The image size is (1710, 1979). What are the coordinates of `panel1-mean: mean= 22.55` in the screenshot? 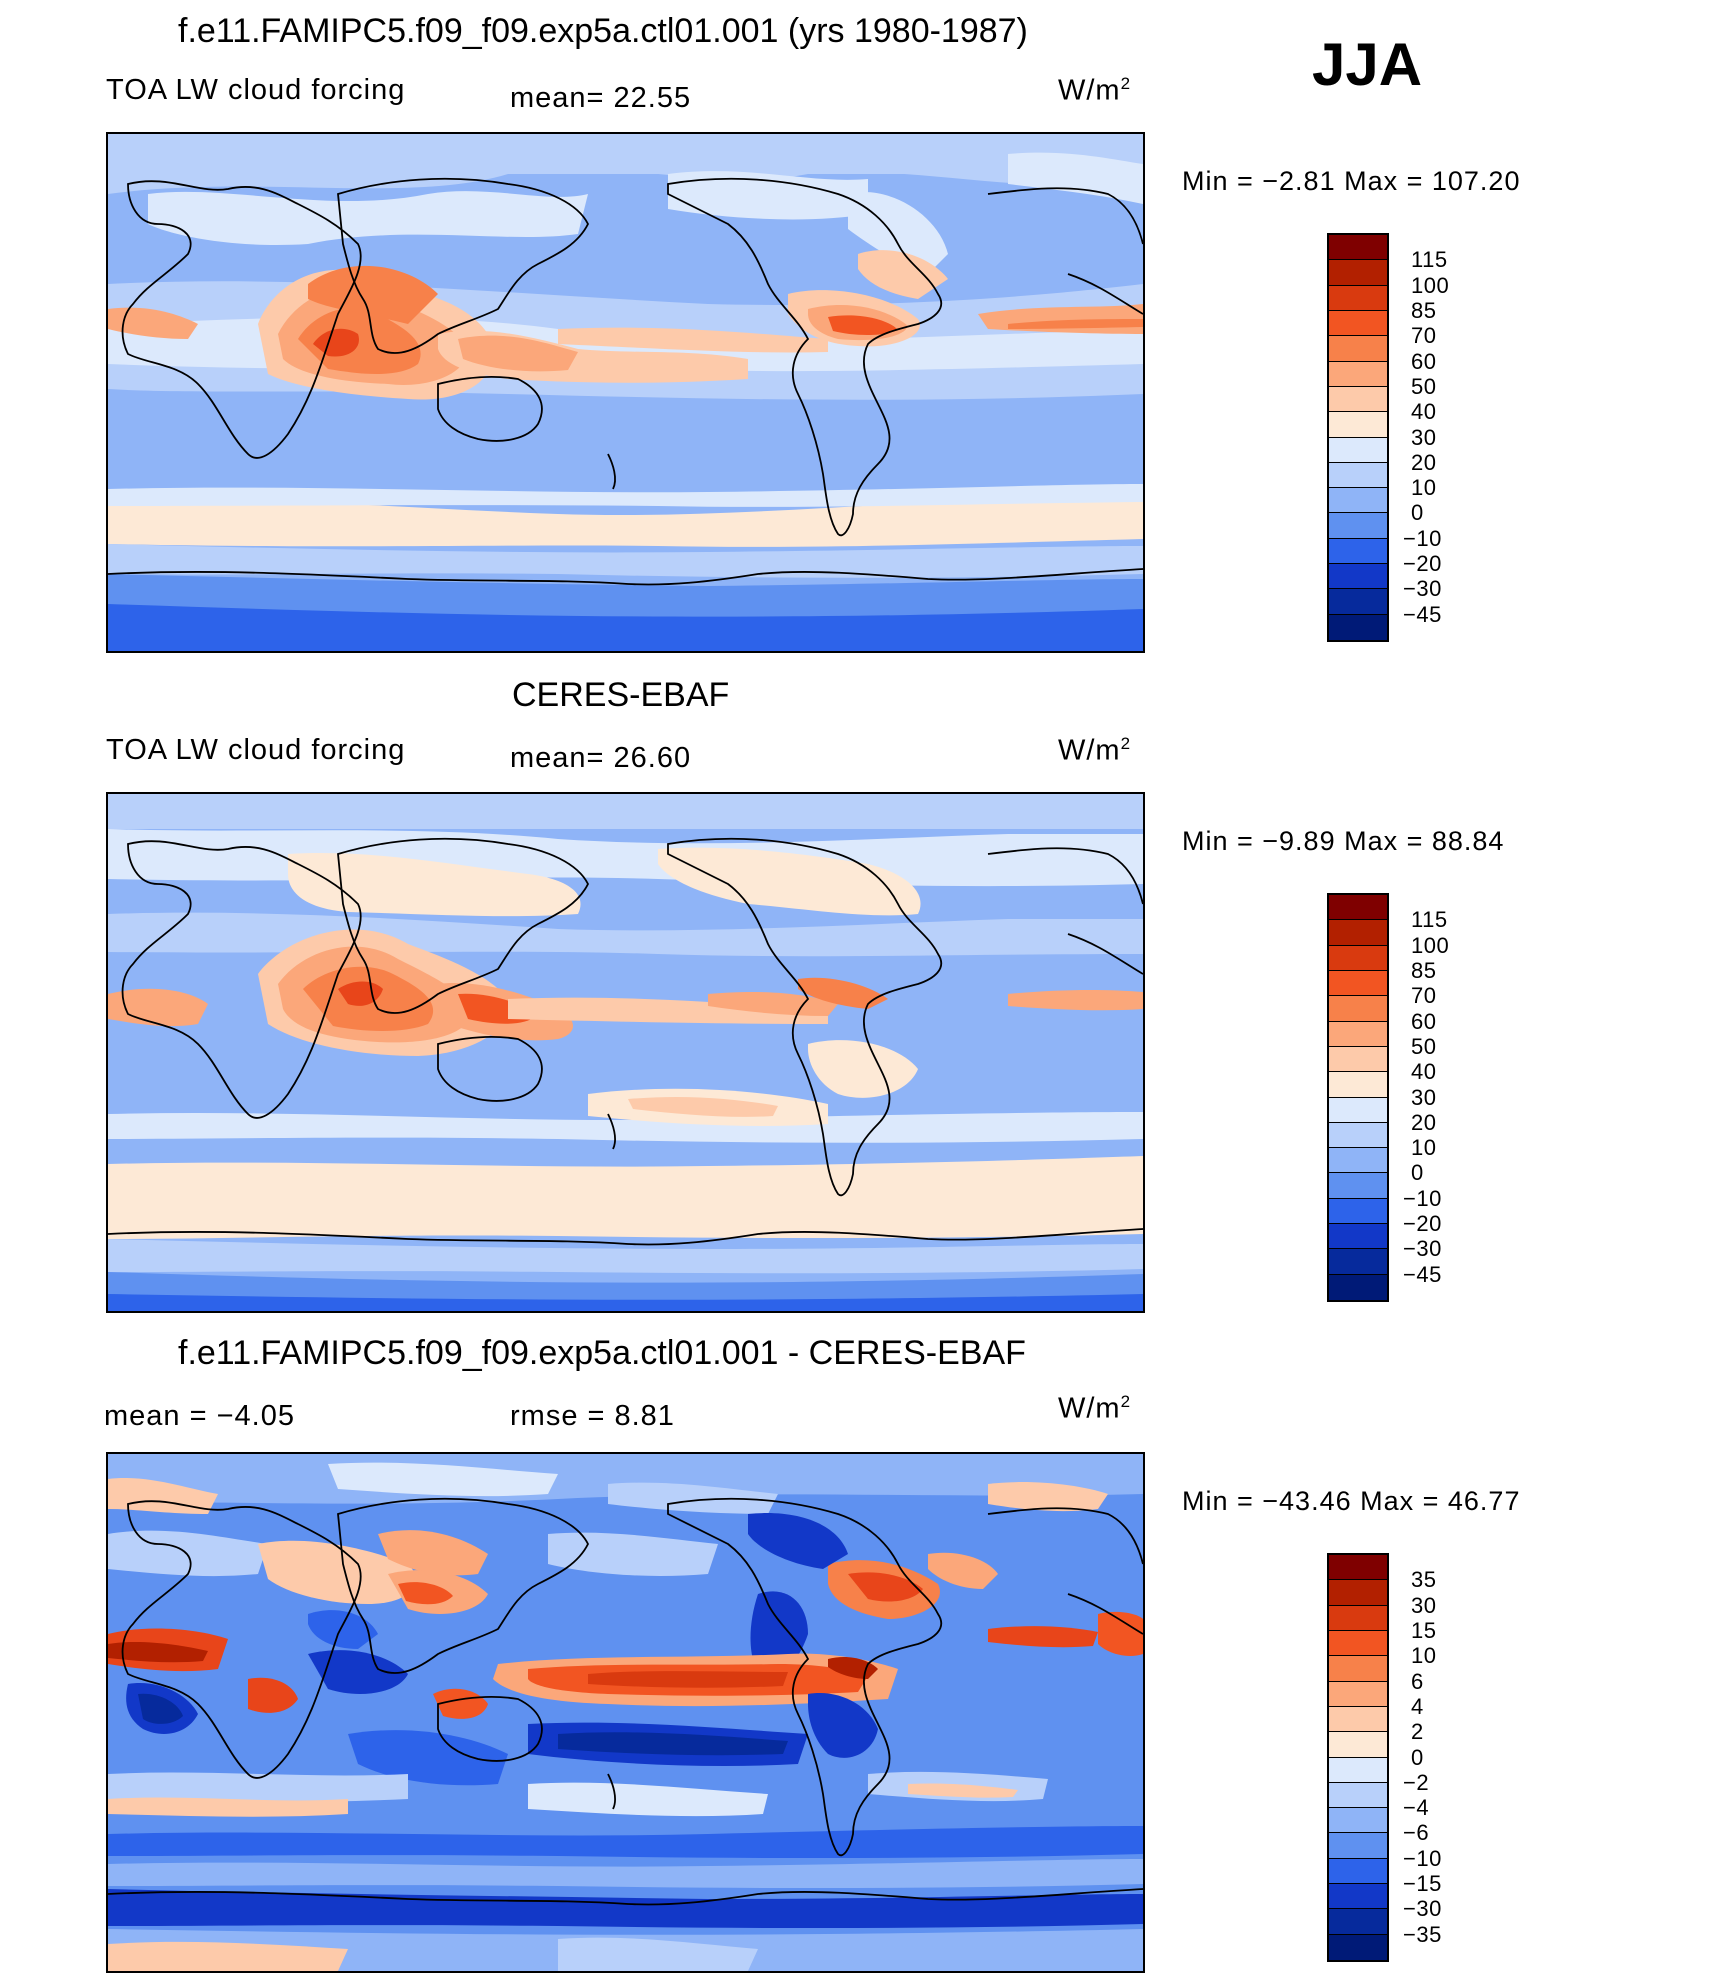 It's located at (601, 98).